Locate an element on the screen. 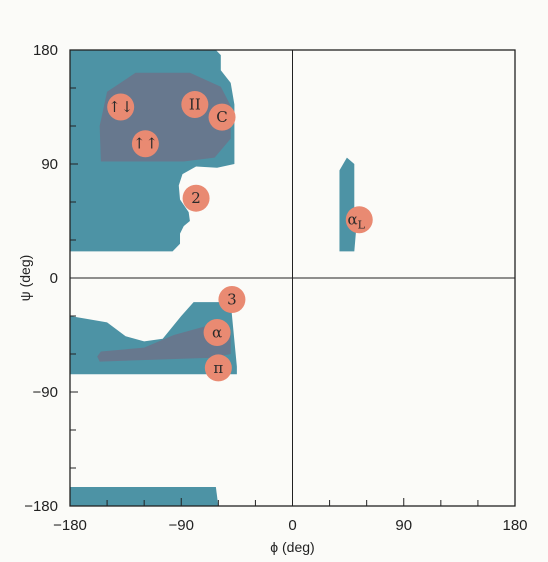 The width and height of the screenshot is (548, 562). label-collagen: C is located at coordinates (222, 117).